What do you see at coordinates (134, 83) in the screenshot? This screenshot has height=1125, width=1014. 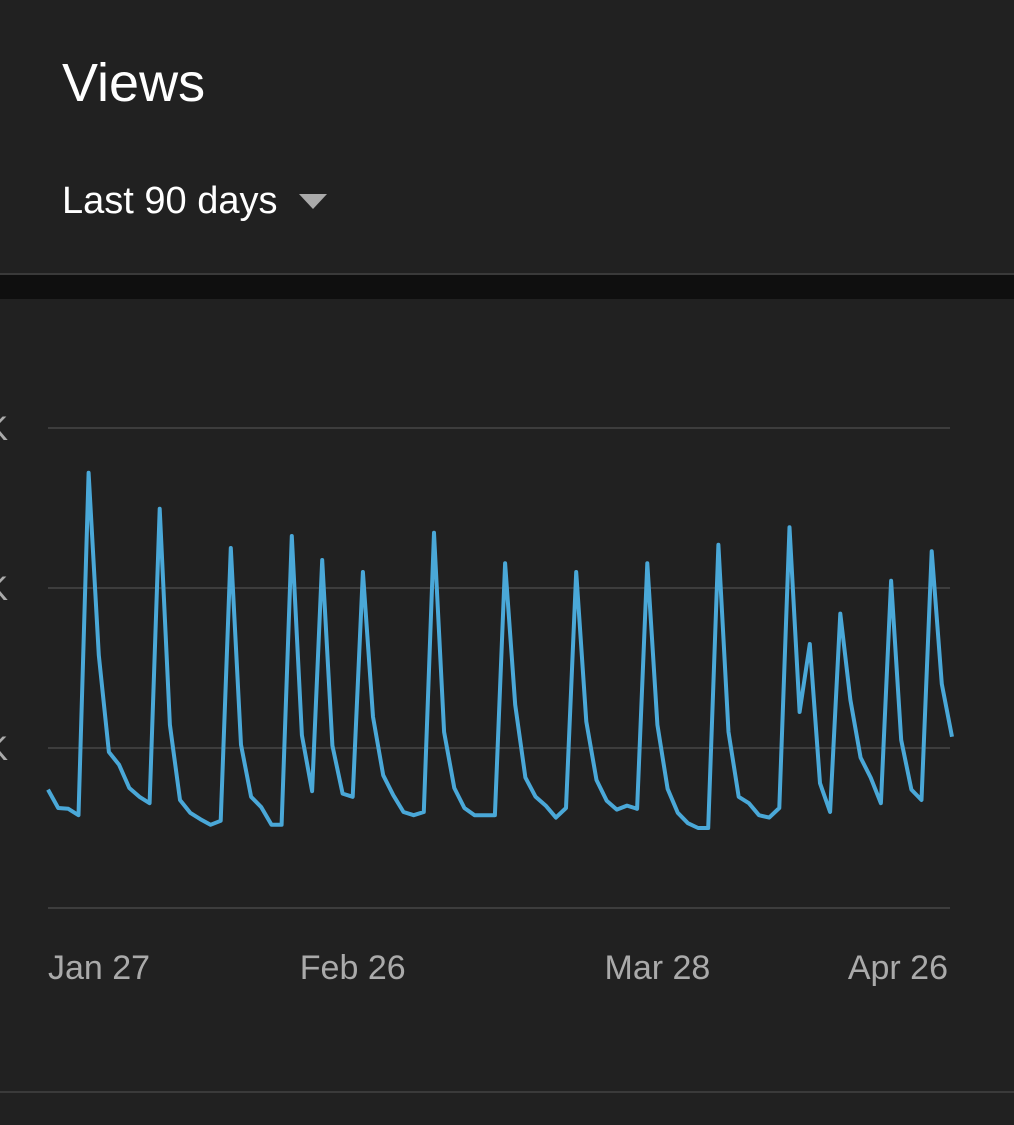 I see `page-title: Views` at bounding box center [134, 83].